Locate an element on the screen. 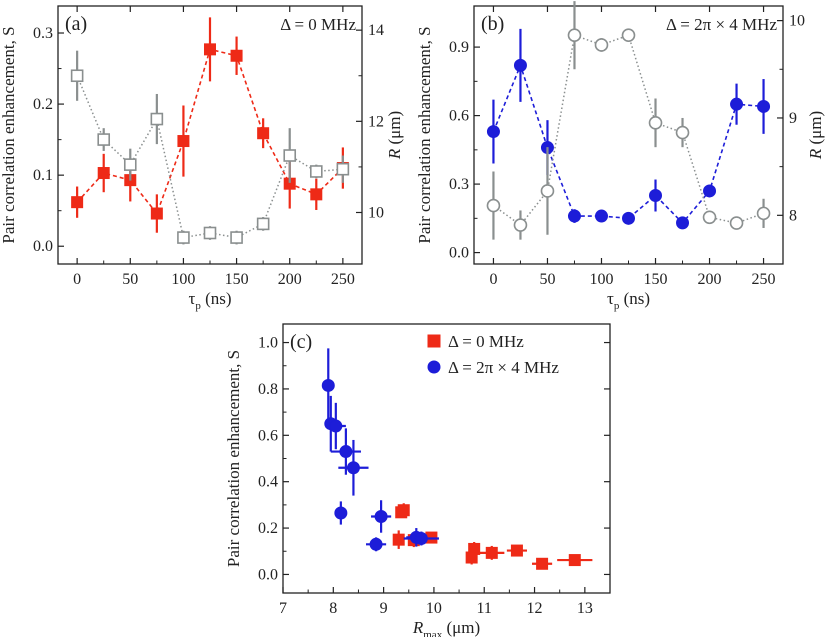  series-R is located at coordinates (628, 120).